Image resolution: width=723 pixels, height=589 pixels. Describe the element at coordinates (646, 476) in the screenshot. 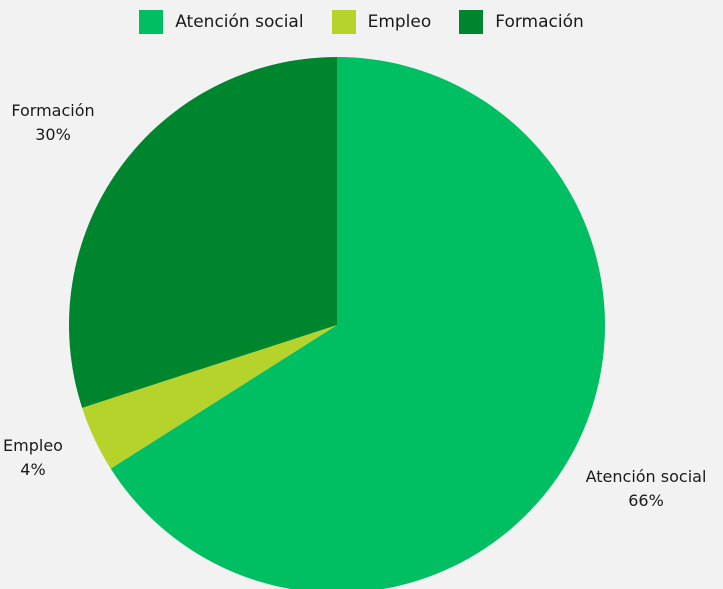

I see `slice-label-atencion-social: Atención social` at that location.